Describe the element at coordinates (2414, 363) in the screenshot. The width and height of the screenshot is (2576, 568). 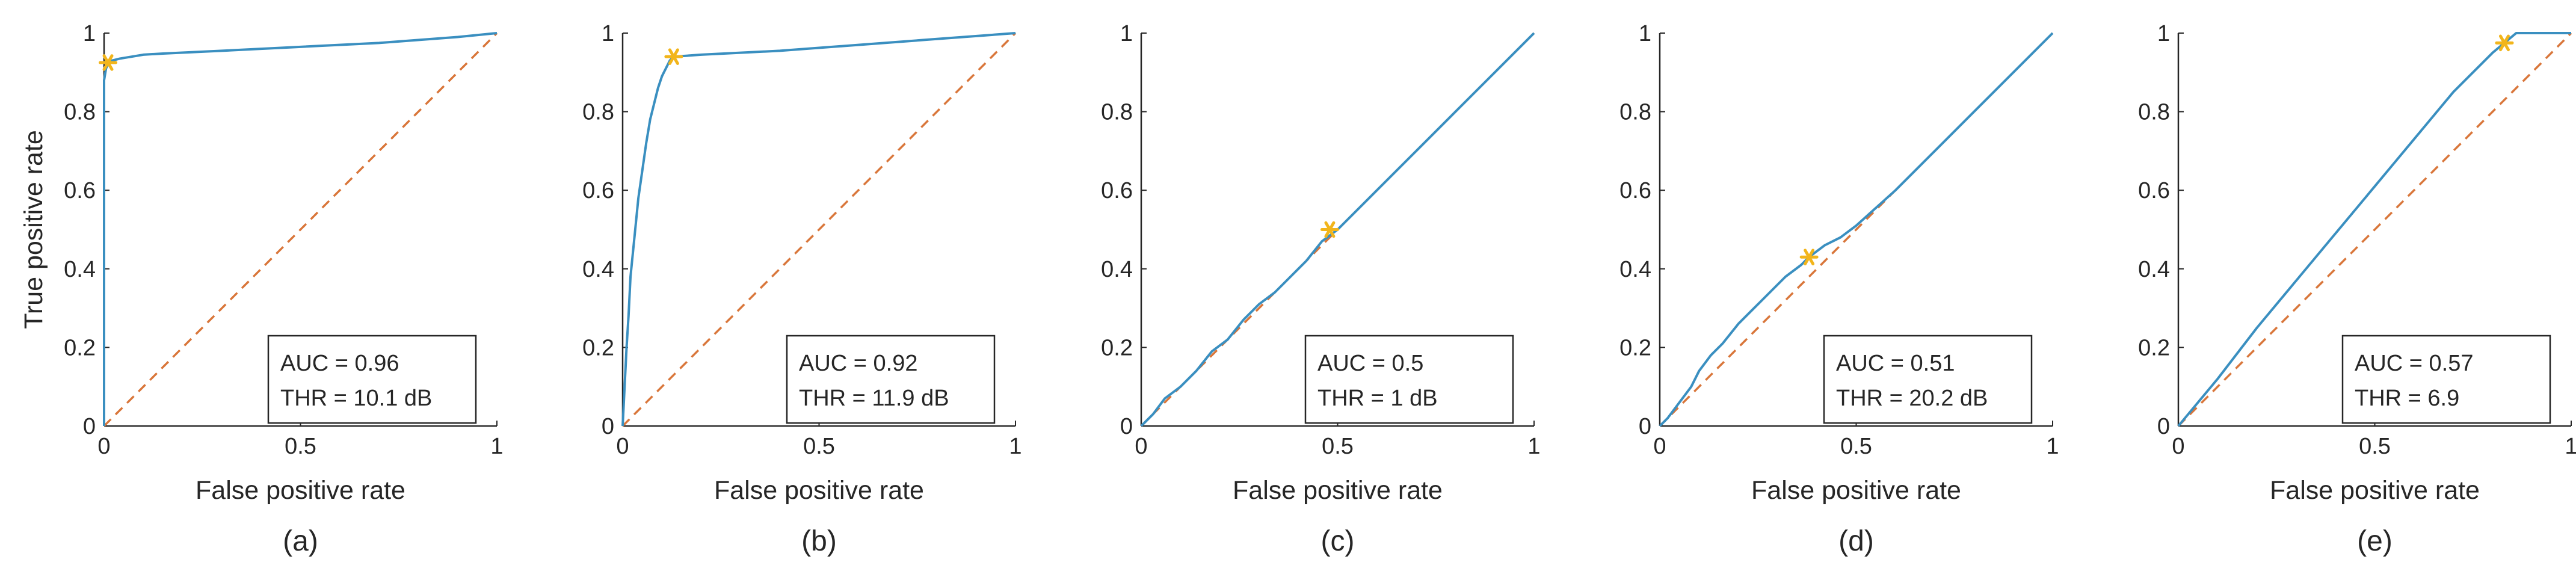
I see `auc-label: AUC = 0.57` at that location.